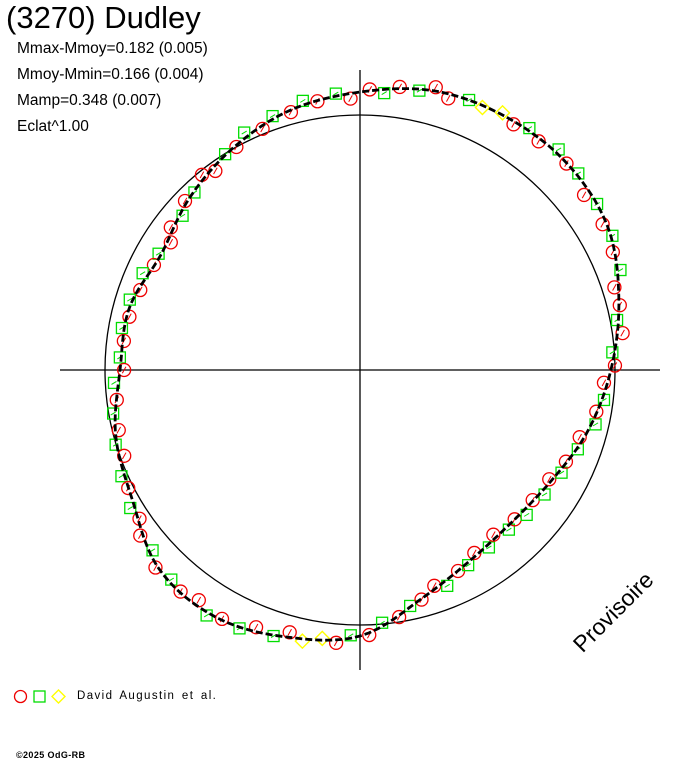  What do you see at coordinates (112, 48) in the screenshot?
I see `stat-mmax-mmoy: Mmax-Mmoy=0.182 (0.005)` at bounding box center [112, 48].